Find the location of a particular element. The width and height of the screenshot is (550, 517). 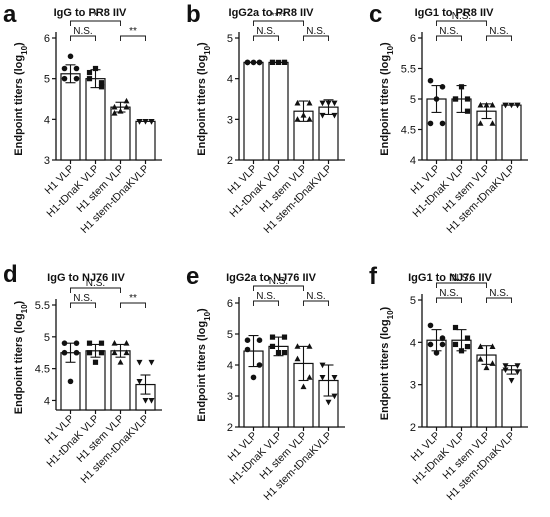

panel-label: c is located at coordinates (375, 14).